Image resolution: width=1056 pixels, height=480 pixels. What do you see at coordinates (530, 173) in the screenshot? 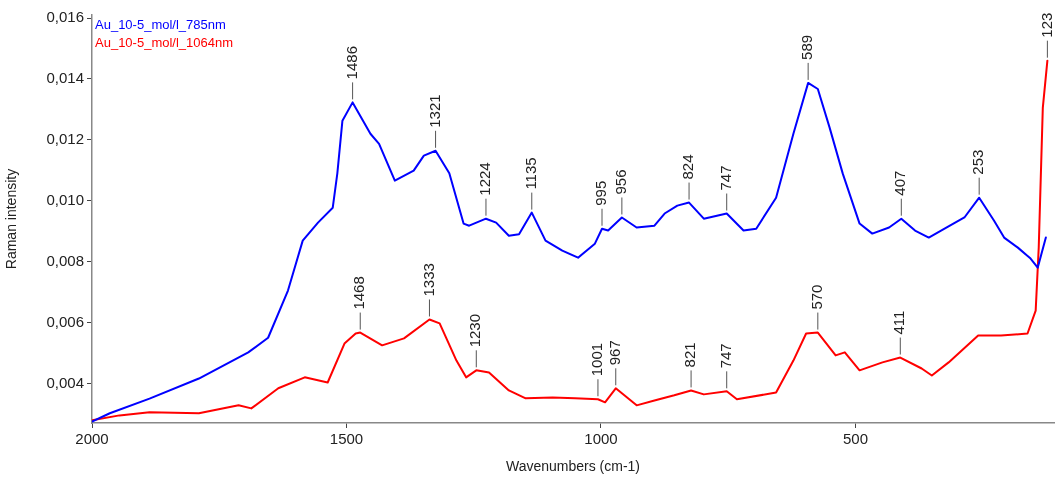
I see `annotation: 1135` at bounding box center [530, 173].